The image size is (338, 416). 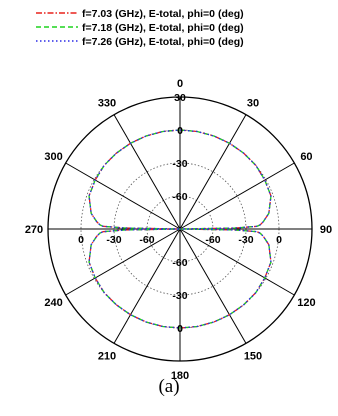 I want to click on angle-tick-label: 270, so click(x=34, y=230).